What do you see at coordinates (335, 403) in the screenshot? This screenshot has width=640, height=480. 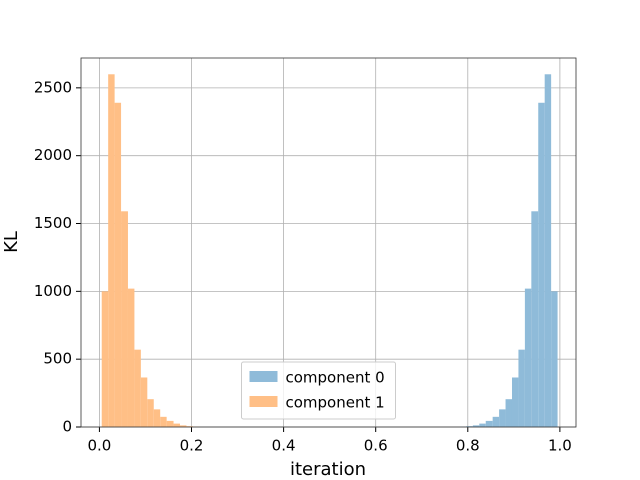 I see `legend-label: component 1` at bounding box center [335, 403].